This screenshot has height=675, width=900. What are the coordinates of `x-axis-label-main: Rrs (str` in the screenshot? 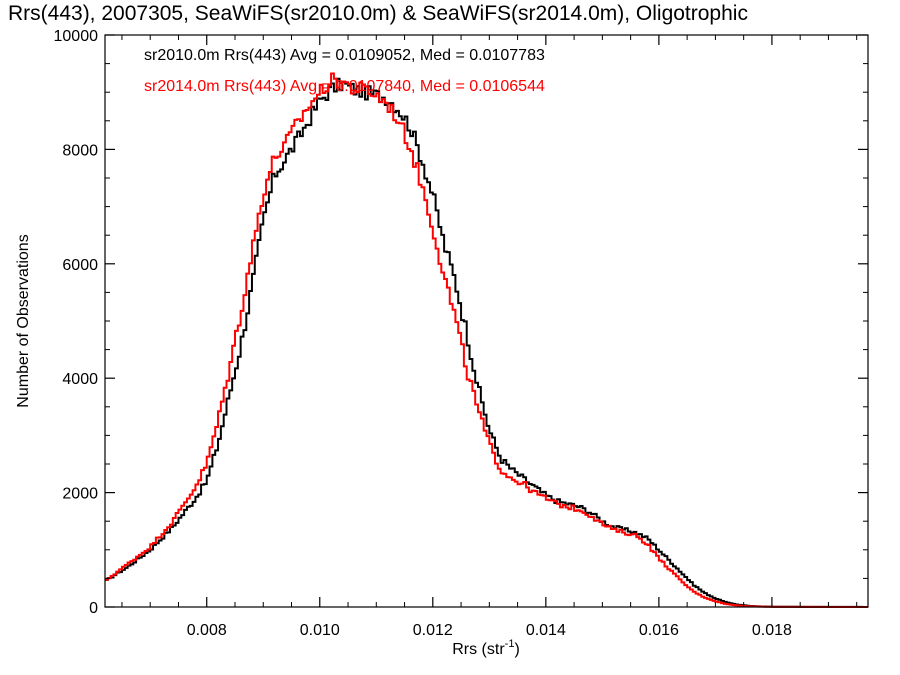 It's located at (478, 649).